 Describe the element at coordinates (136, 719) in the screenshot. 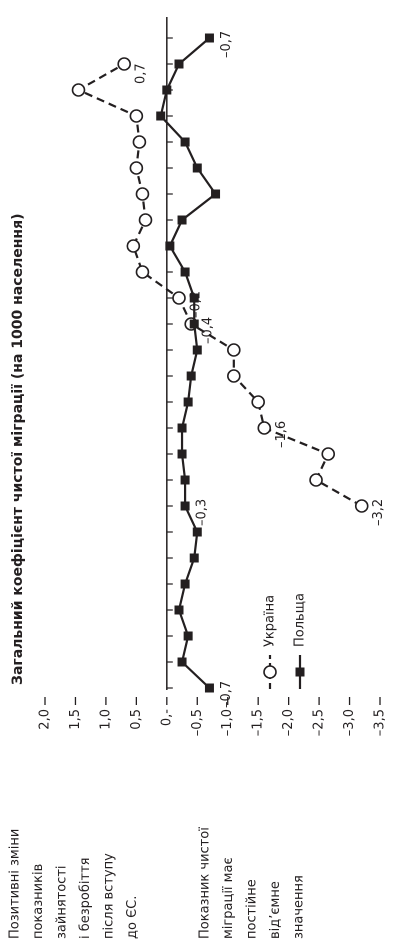

I see `y-tick-label: 0,5` at that location.